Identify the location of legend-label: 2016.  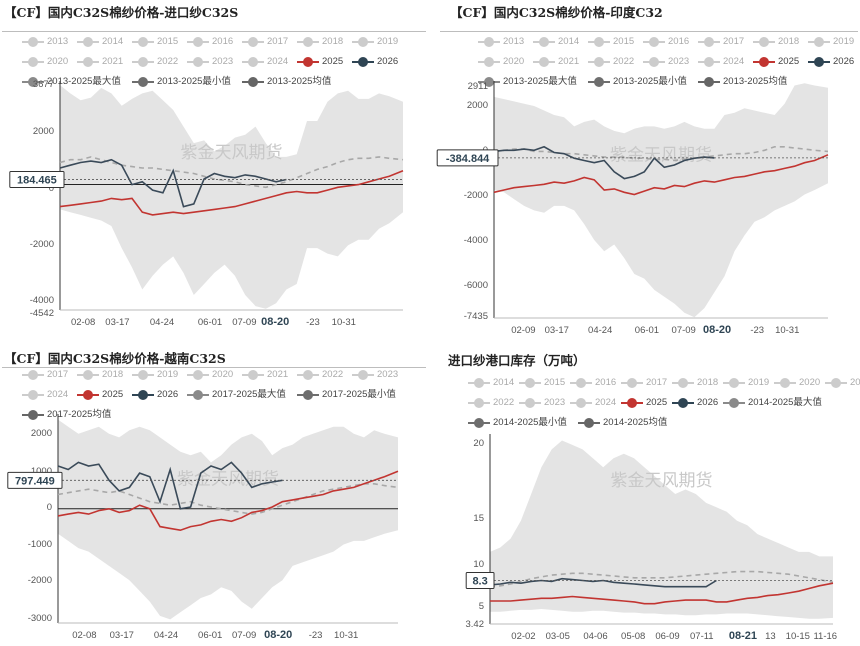
(679, 41).